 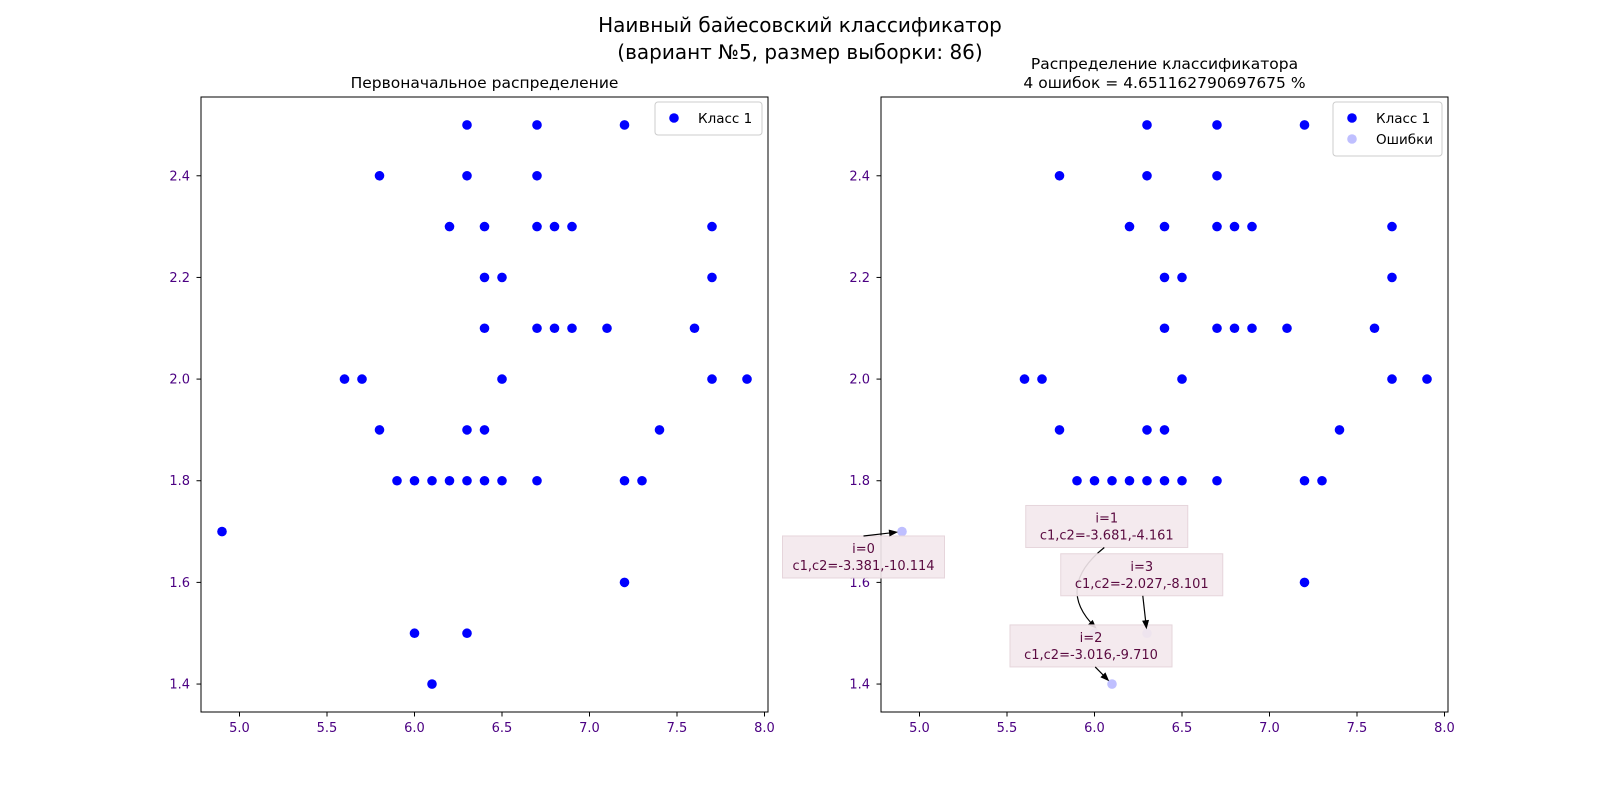 I want to click on annotation-index: i=3, so click(x=1141, y=567).